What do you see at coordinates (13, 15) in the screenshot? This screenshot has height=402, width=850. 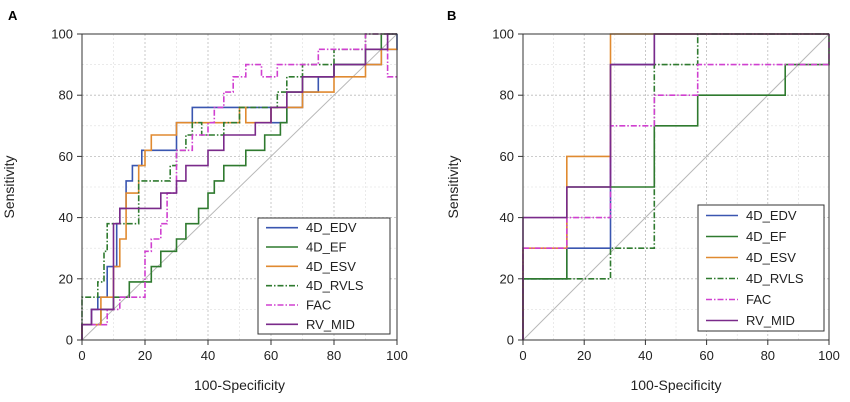 I see `panel-label: A` at bounding box center [13, 15].